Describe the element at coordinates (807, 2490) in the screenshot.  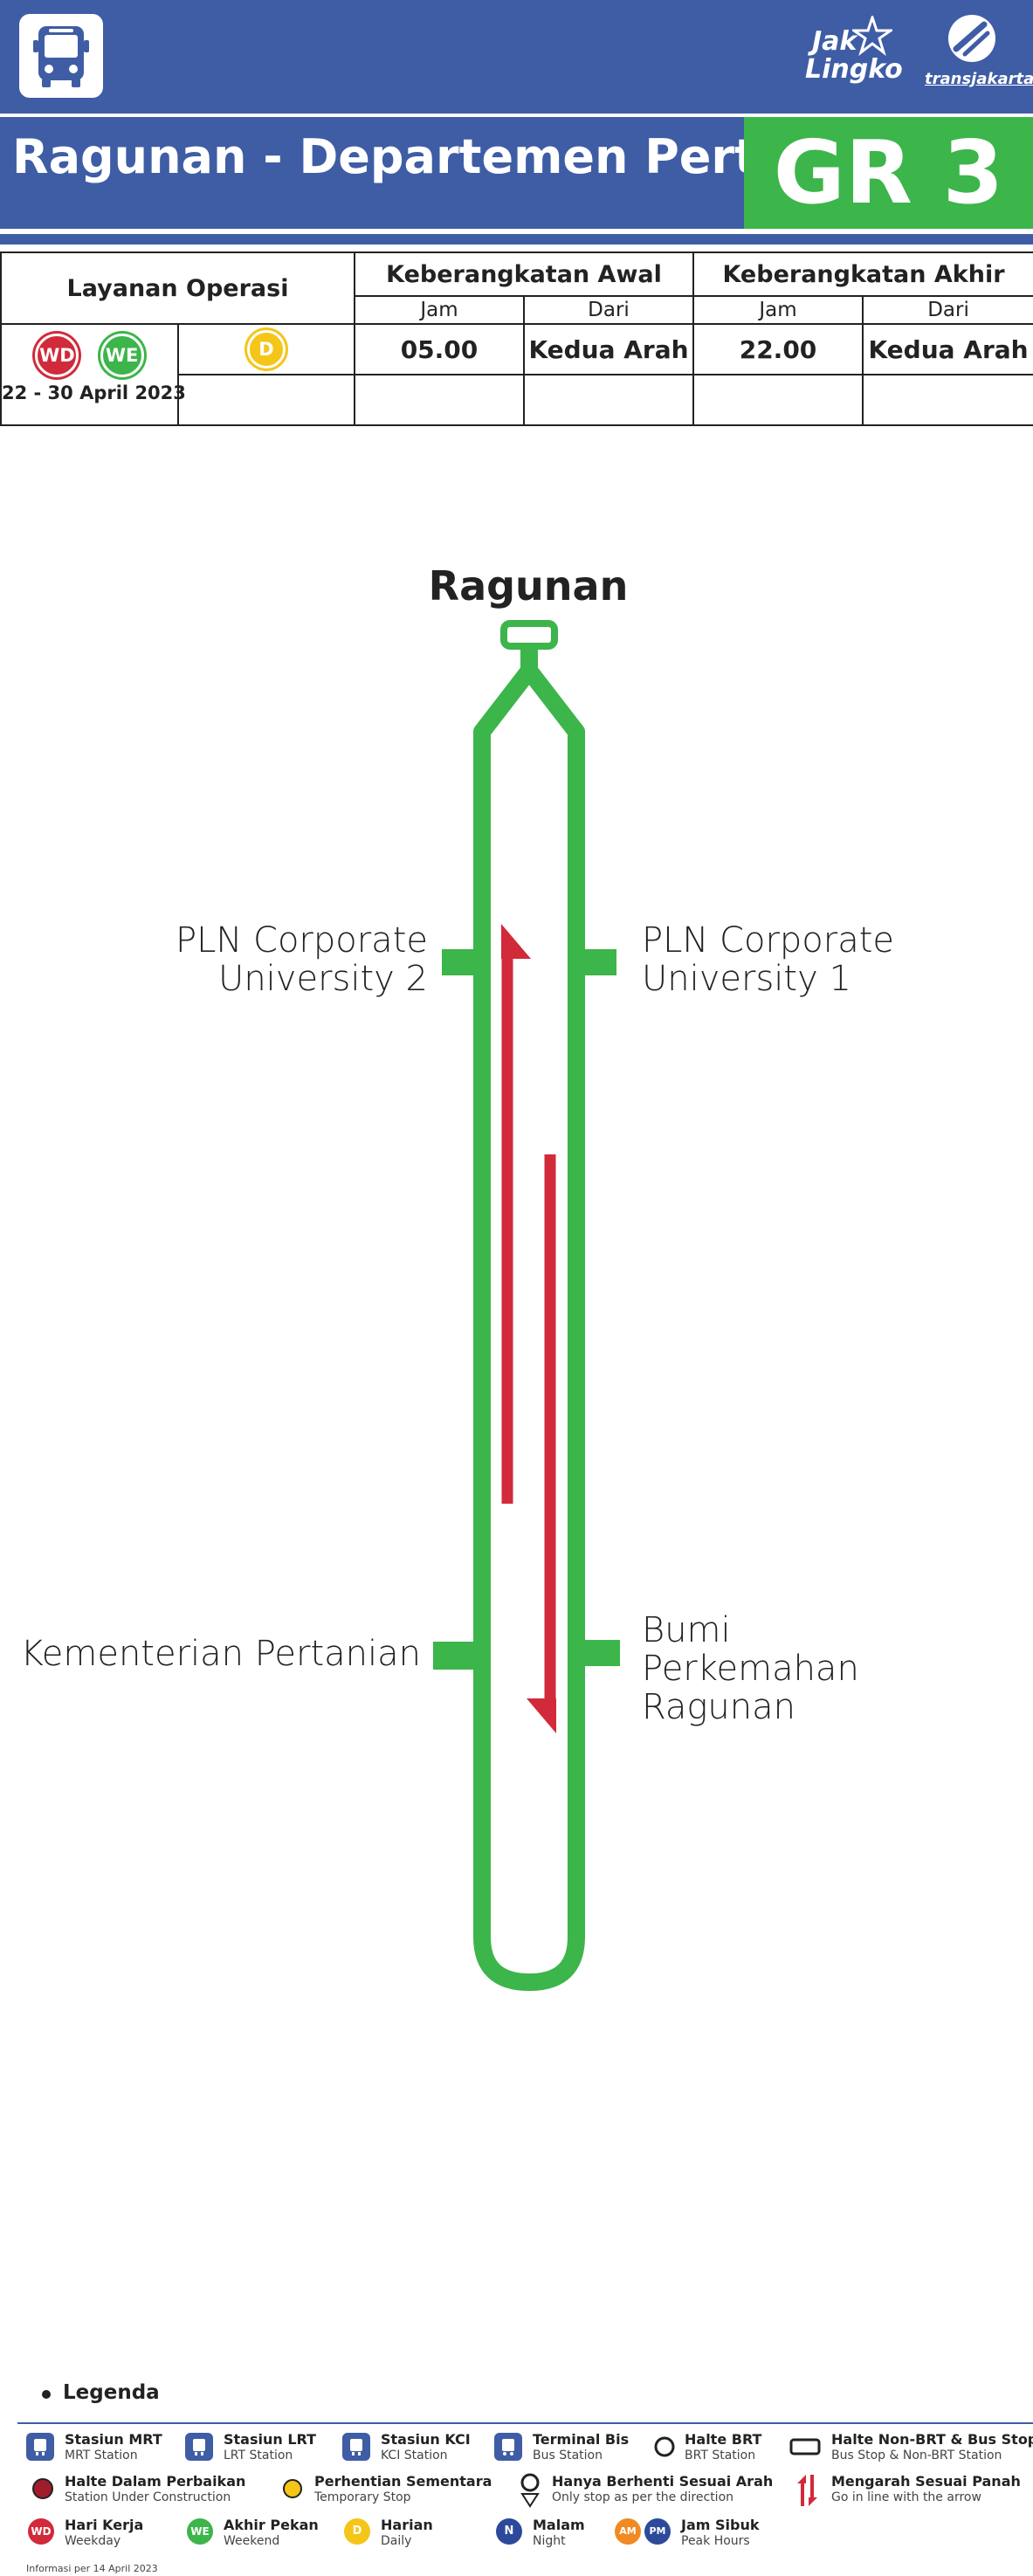
I see `direction-arrow-icon` at that location.